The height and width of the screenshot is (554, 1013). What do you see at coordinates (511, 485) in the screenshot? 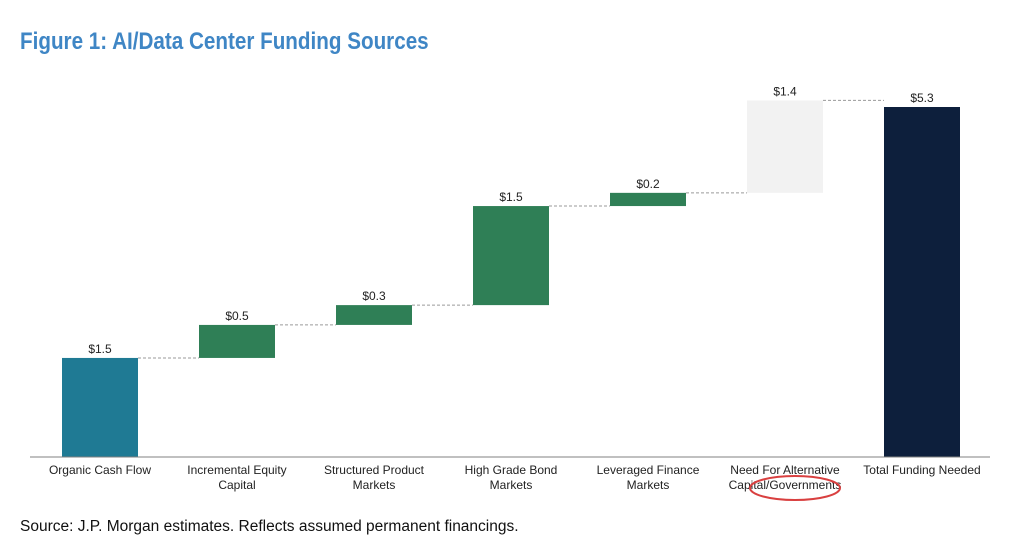
I see `category-label-3-1: Markets` at bounding box center [511, 485].